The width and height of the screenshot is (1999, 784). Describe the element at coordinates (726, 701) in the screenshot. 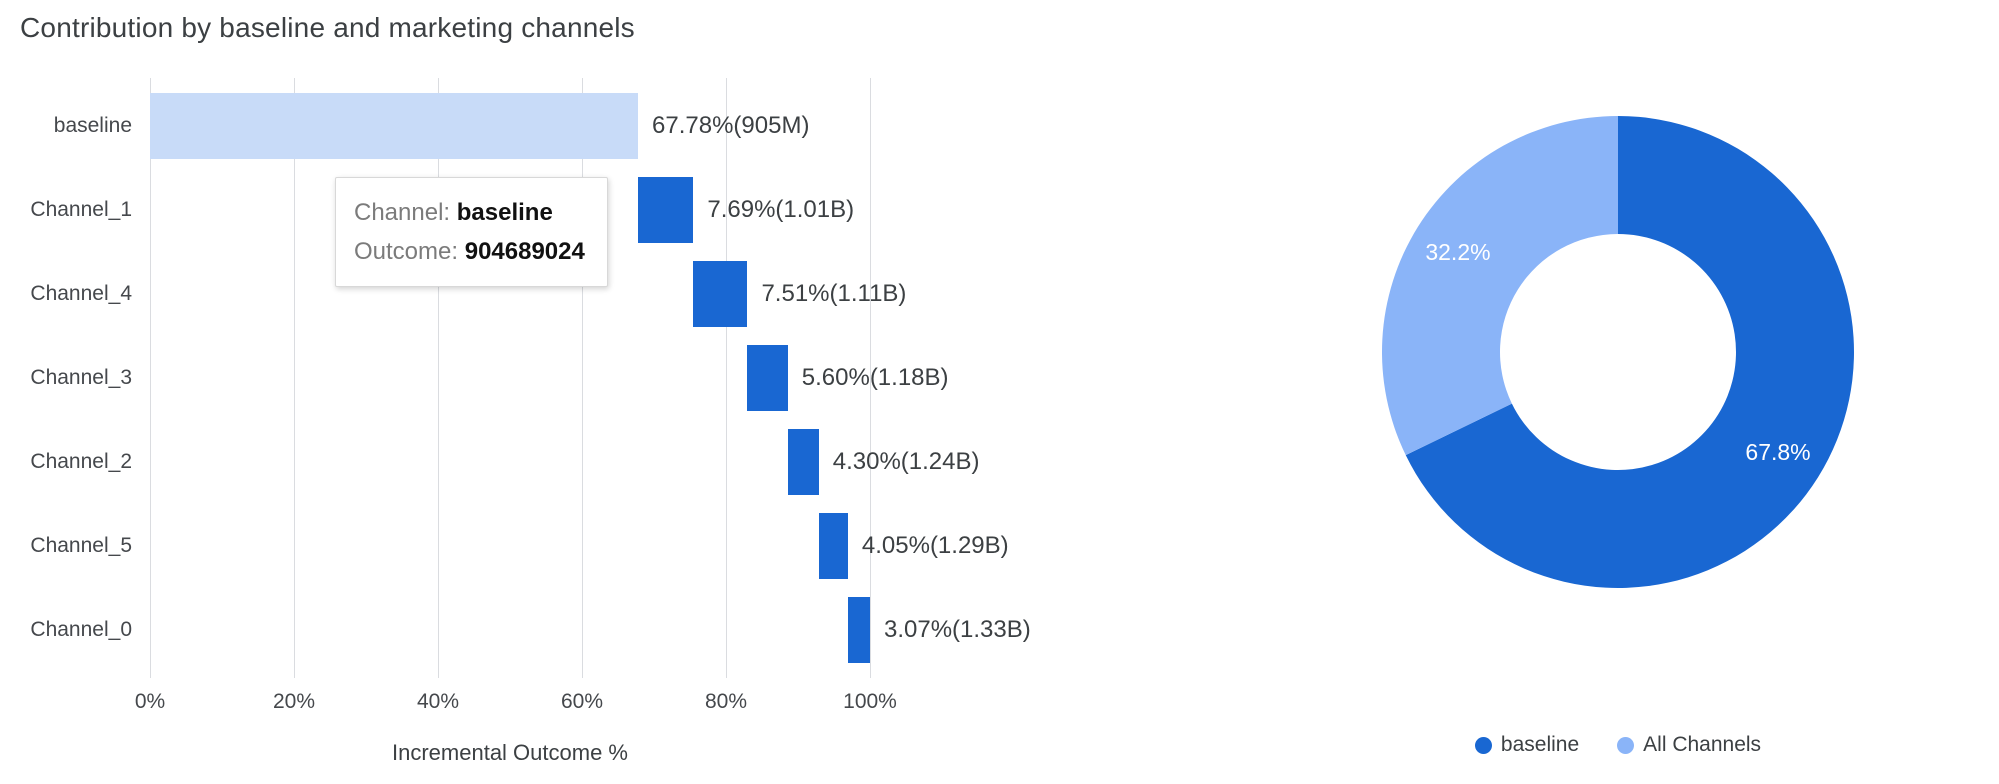

I see `x-tick-label: 80%` at that location.